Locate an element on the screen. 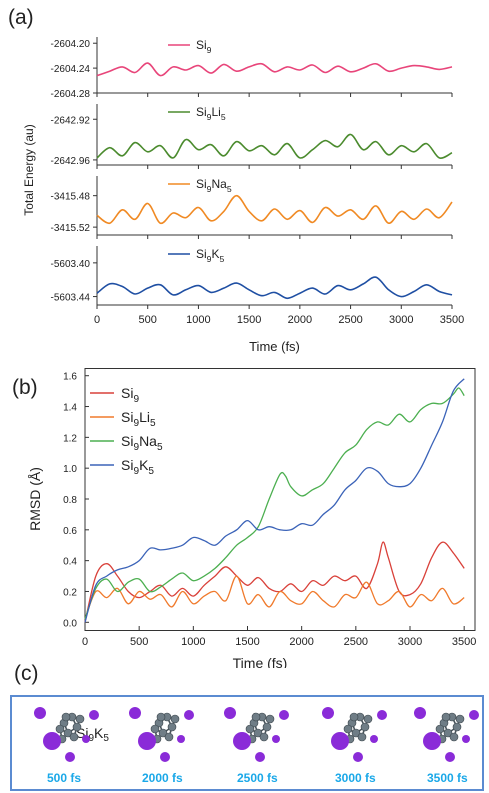 The width and height of the screenshot is (489, 793). legend-label: Si9K5 is located at coordinates (137, 467).